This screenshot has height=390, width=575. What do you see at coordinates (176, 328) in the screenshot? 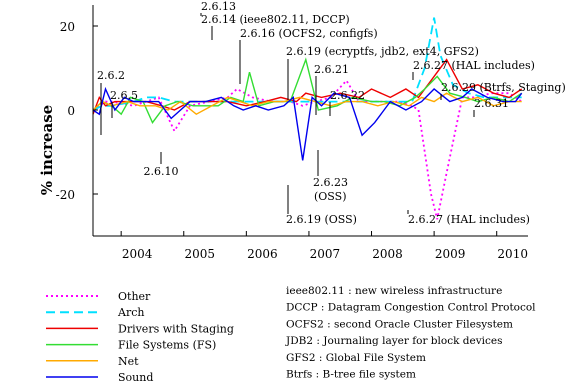
I see `legend-label: Drivers with Staging` at bounding box center [176, 328].